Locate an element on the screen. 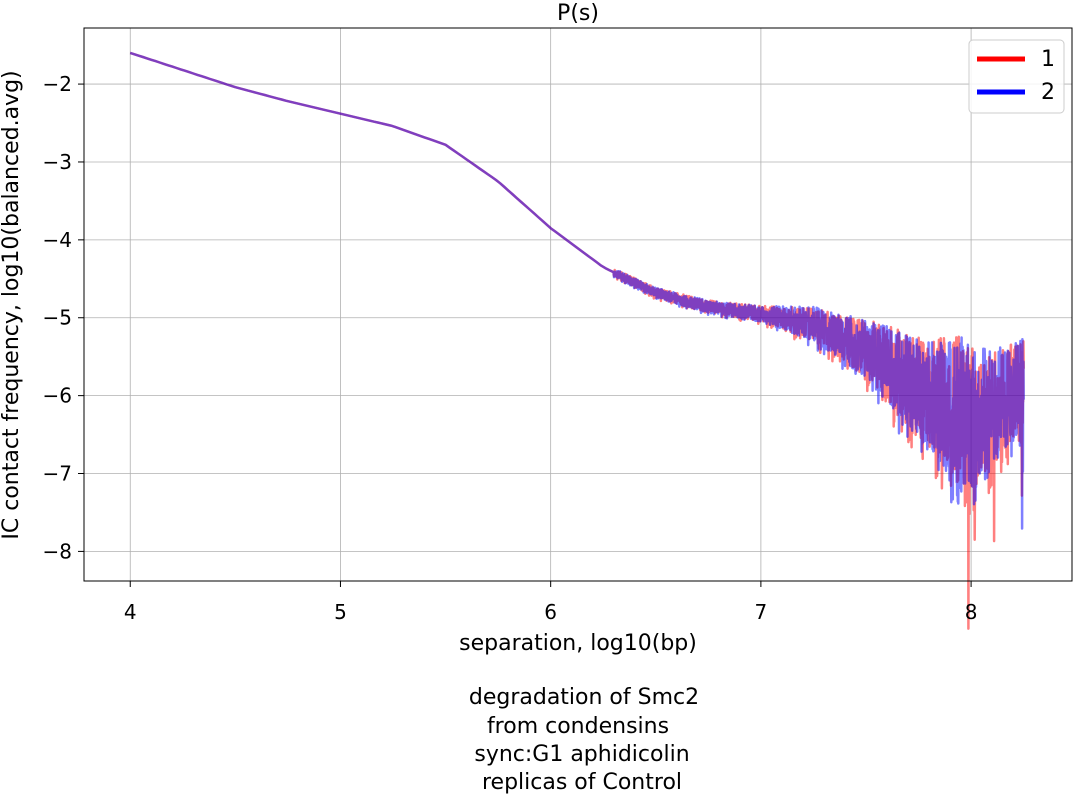 The height and width of the screenshot is (794, 1074). caption-line: degradation of Smc2 is located at coordinates (584, 697).